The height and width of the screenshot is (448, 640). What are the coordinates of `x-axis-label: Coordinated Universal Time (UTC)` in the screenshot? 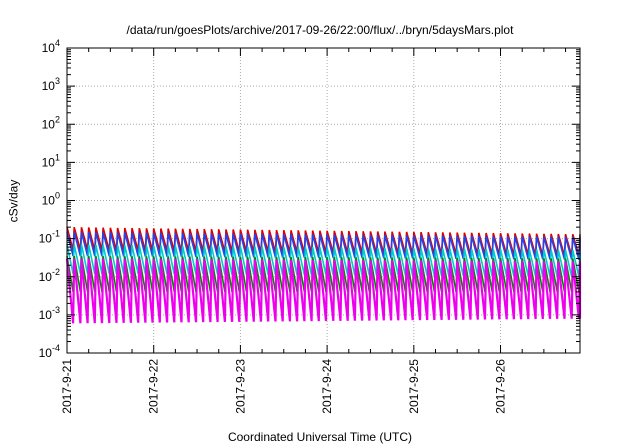 It's located at (320, 437).